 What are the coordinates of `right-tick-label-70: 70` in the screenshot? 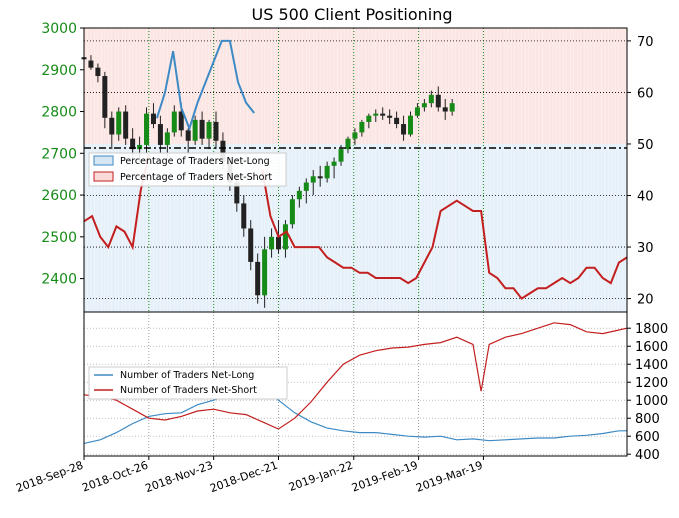 It's located at (645, 42).